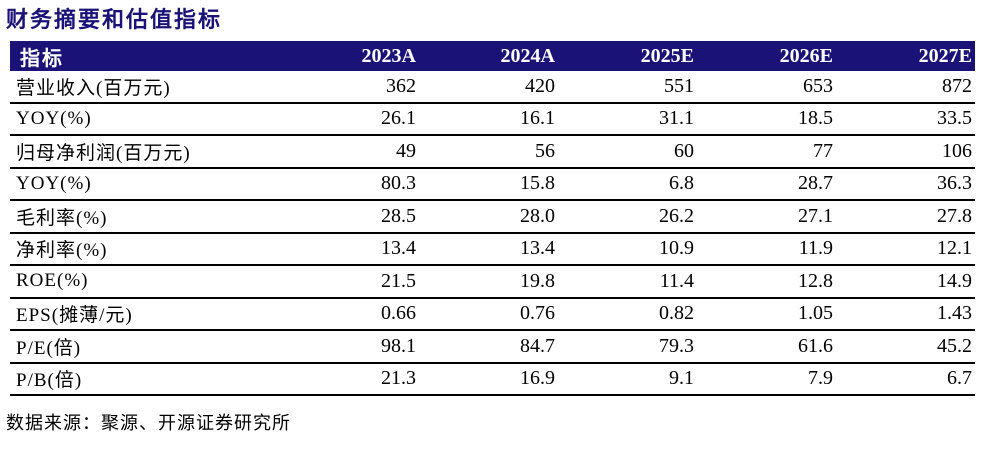  What do you see at coordinates (766, 56) in the screenshot?
I see `header-cell-year: 2026E` at bounding box center [766, 56].